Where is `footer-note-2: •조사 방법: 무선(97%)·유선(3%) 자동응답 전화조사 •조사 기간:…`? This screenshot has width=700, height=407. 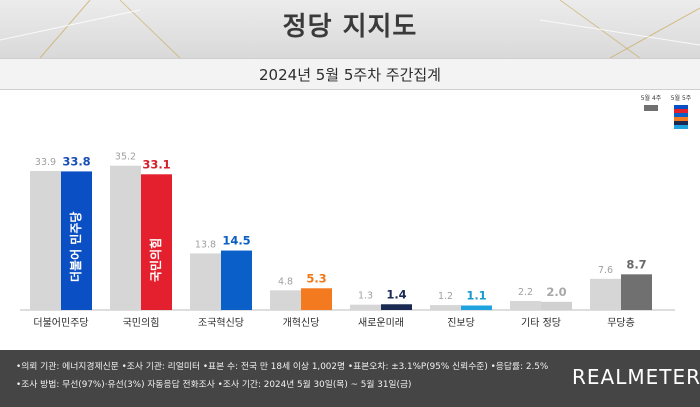
footer-note-2: •조사 방법: 무선(97%)·유선(3%) 자동응답 전화조사 •조사 기간:… is located at coordinates (214, 385).